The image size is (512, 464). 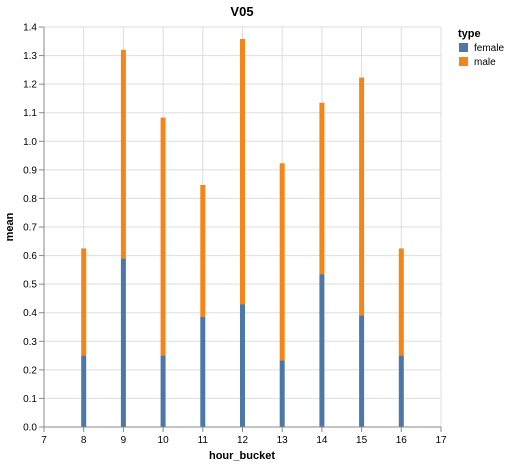 What do you see at coordinates (30, 285) in the screenshot?
I see `y-tick-label: 0.5` at bounding box center [30, 285].